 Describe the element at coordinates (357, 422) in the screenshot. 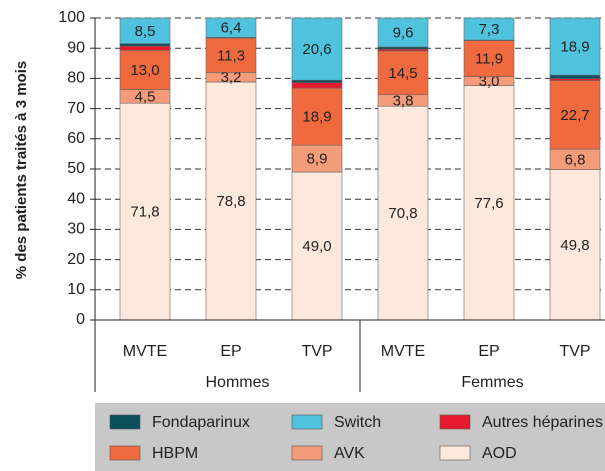

I see `legend-label: Switch` at that location.